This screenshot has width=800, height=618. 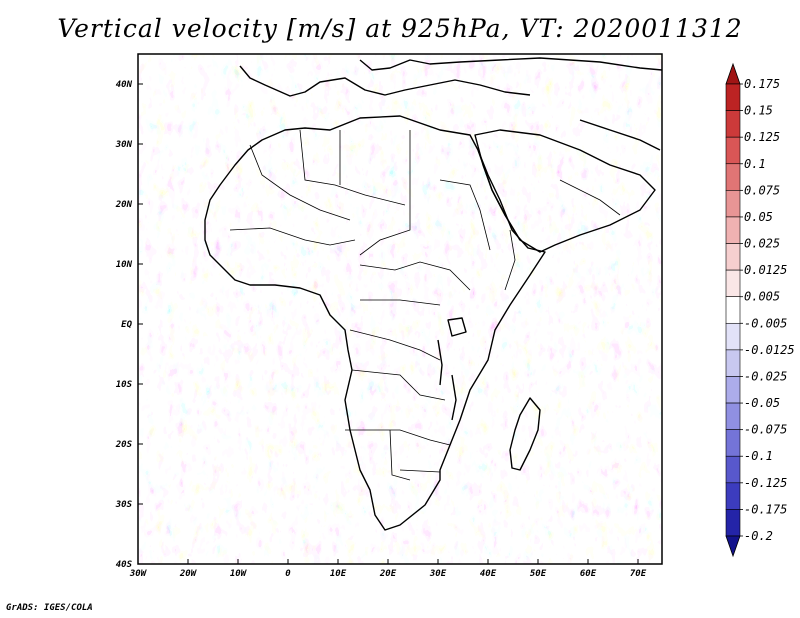 What do you see at coordinates (124, 145) in the screenshot?
I see `lat-tick-label: 30N` at bounding box center [124, 145].